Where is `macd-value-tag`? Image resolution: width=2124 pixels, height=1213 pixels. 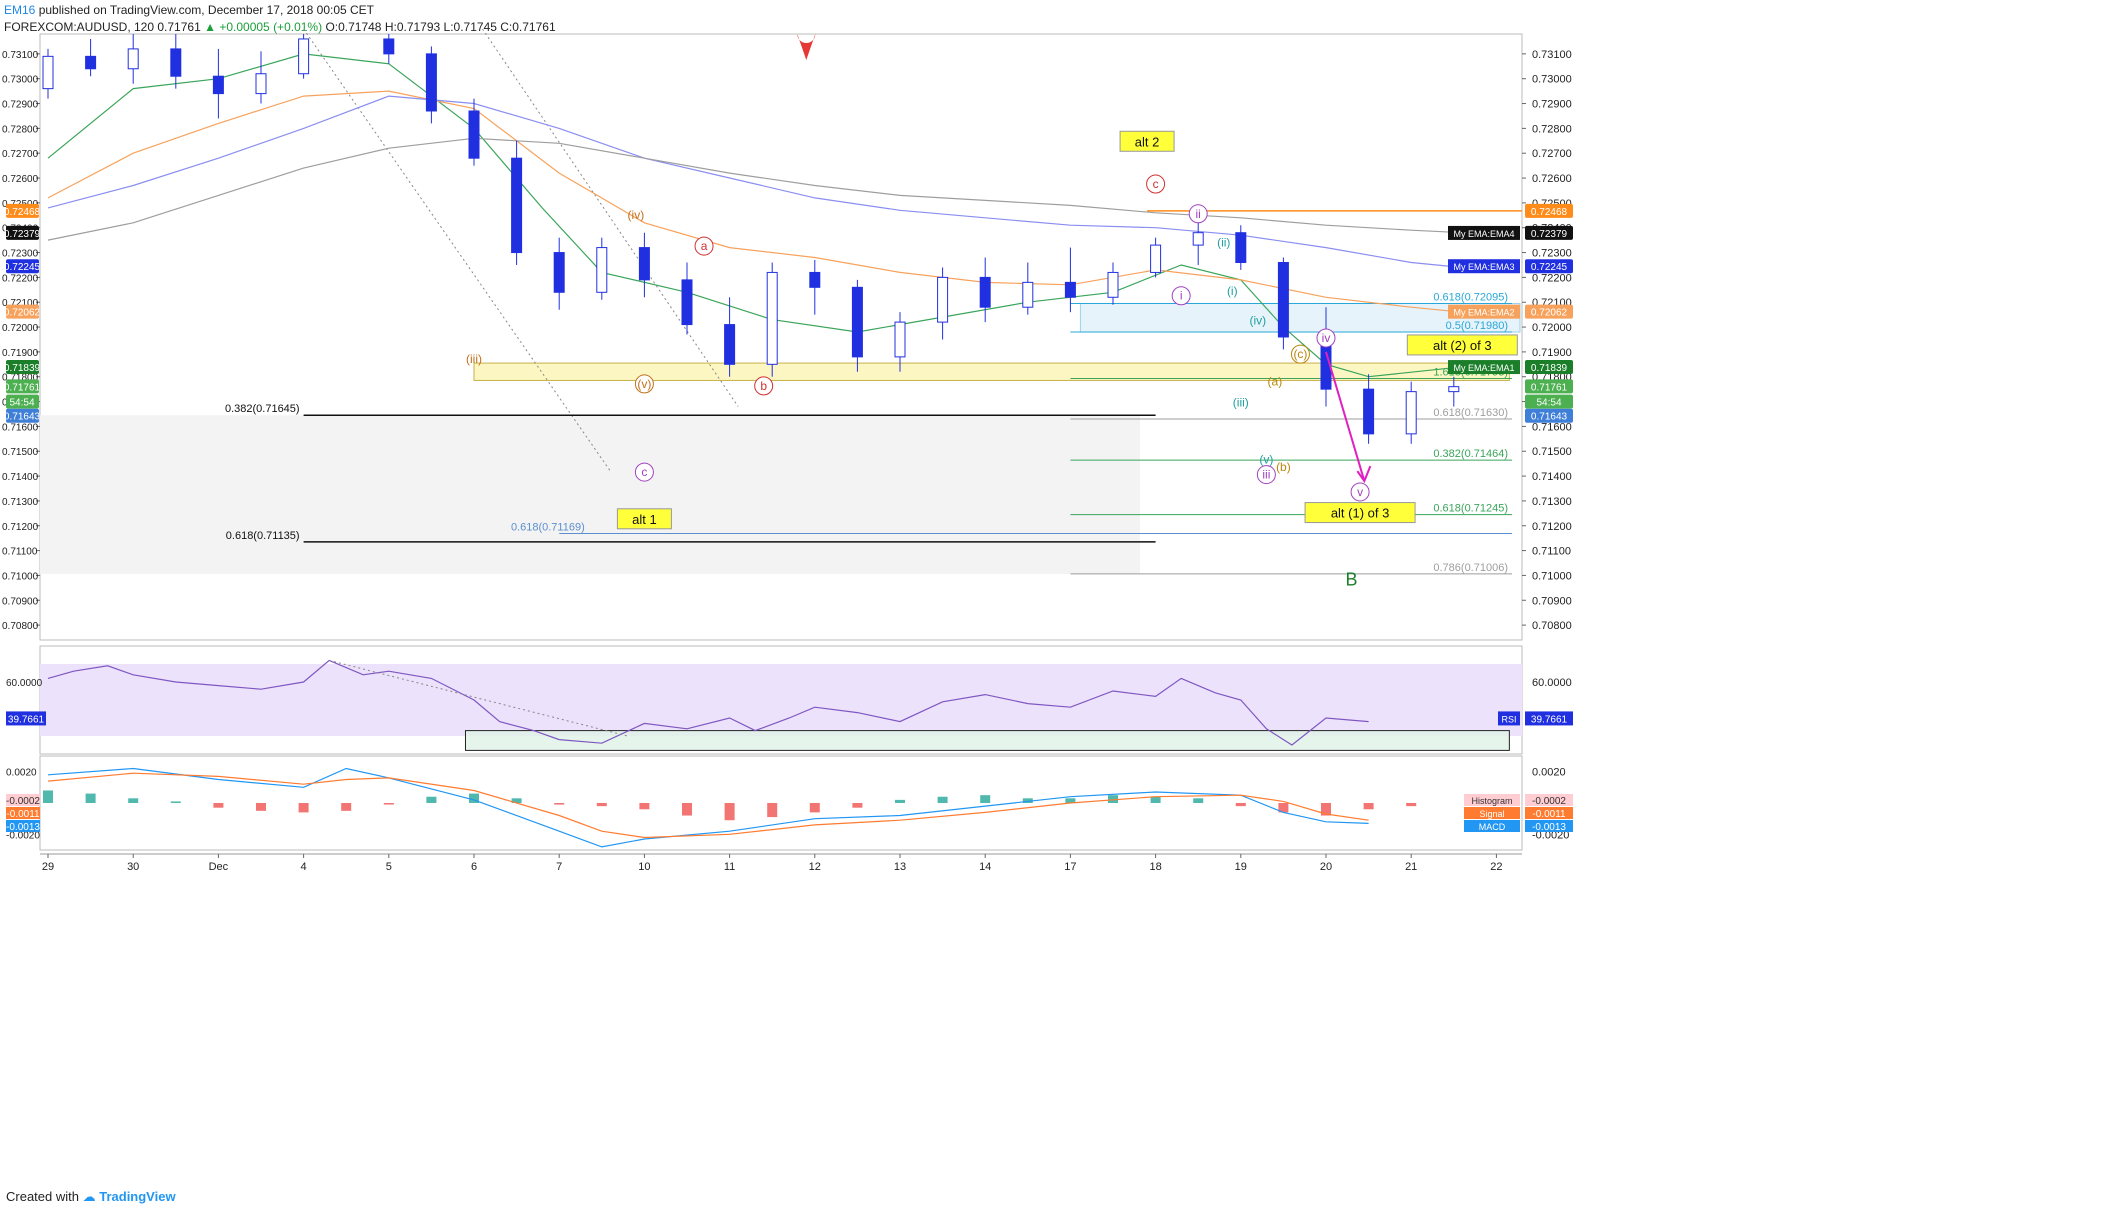
macd-value-tag is located at coordinates (1549, 813).